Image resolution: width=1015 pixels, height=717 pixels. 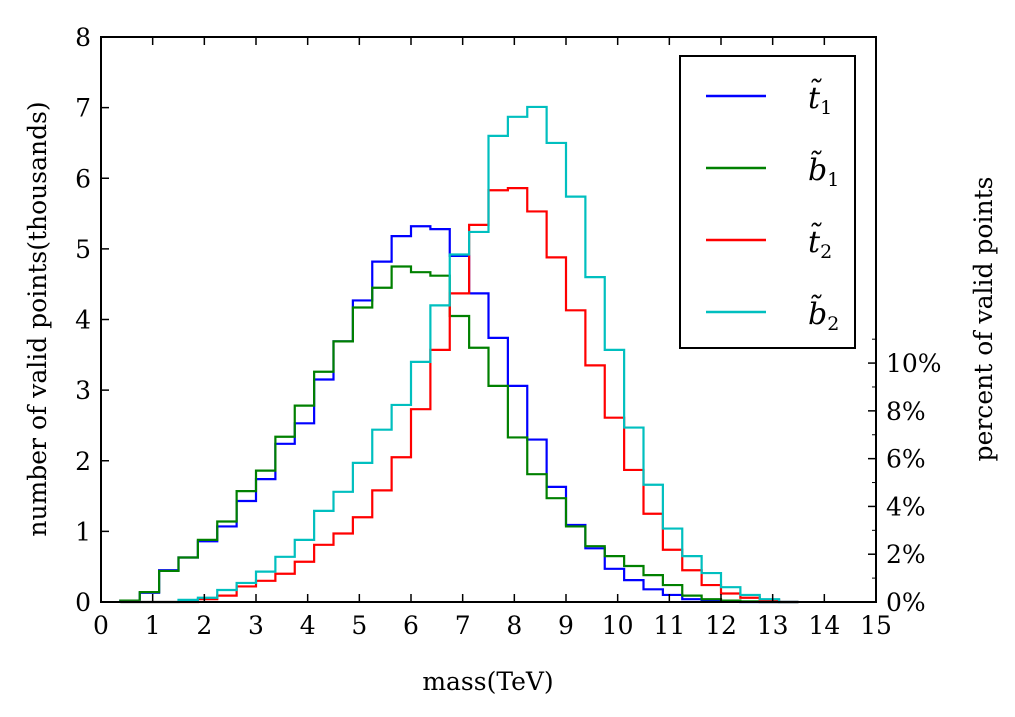 I want to click on y-tick-label: 5, so click(x=83, y=249).